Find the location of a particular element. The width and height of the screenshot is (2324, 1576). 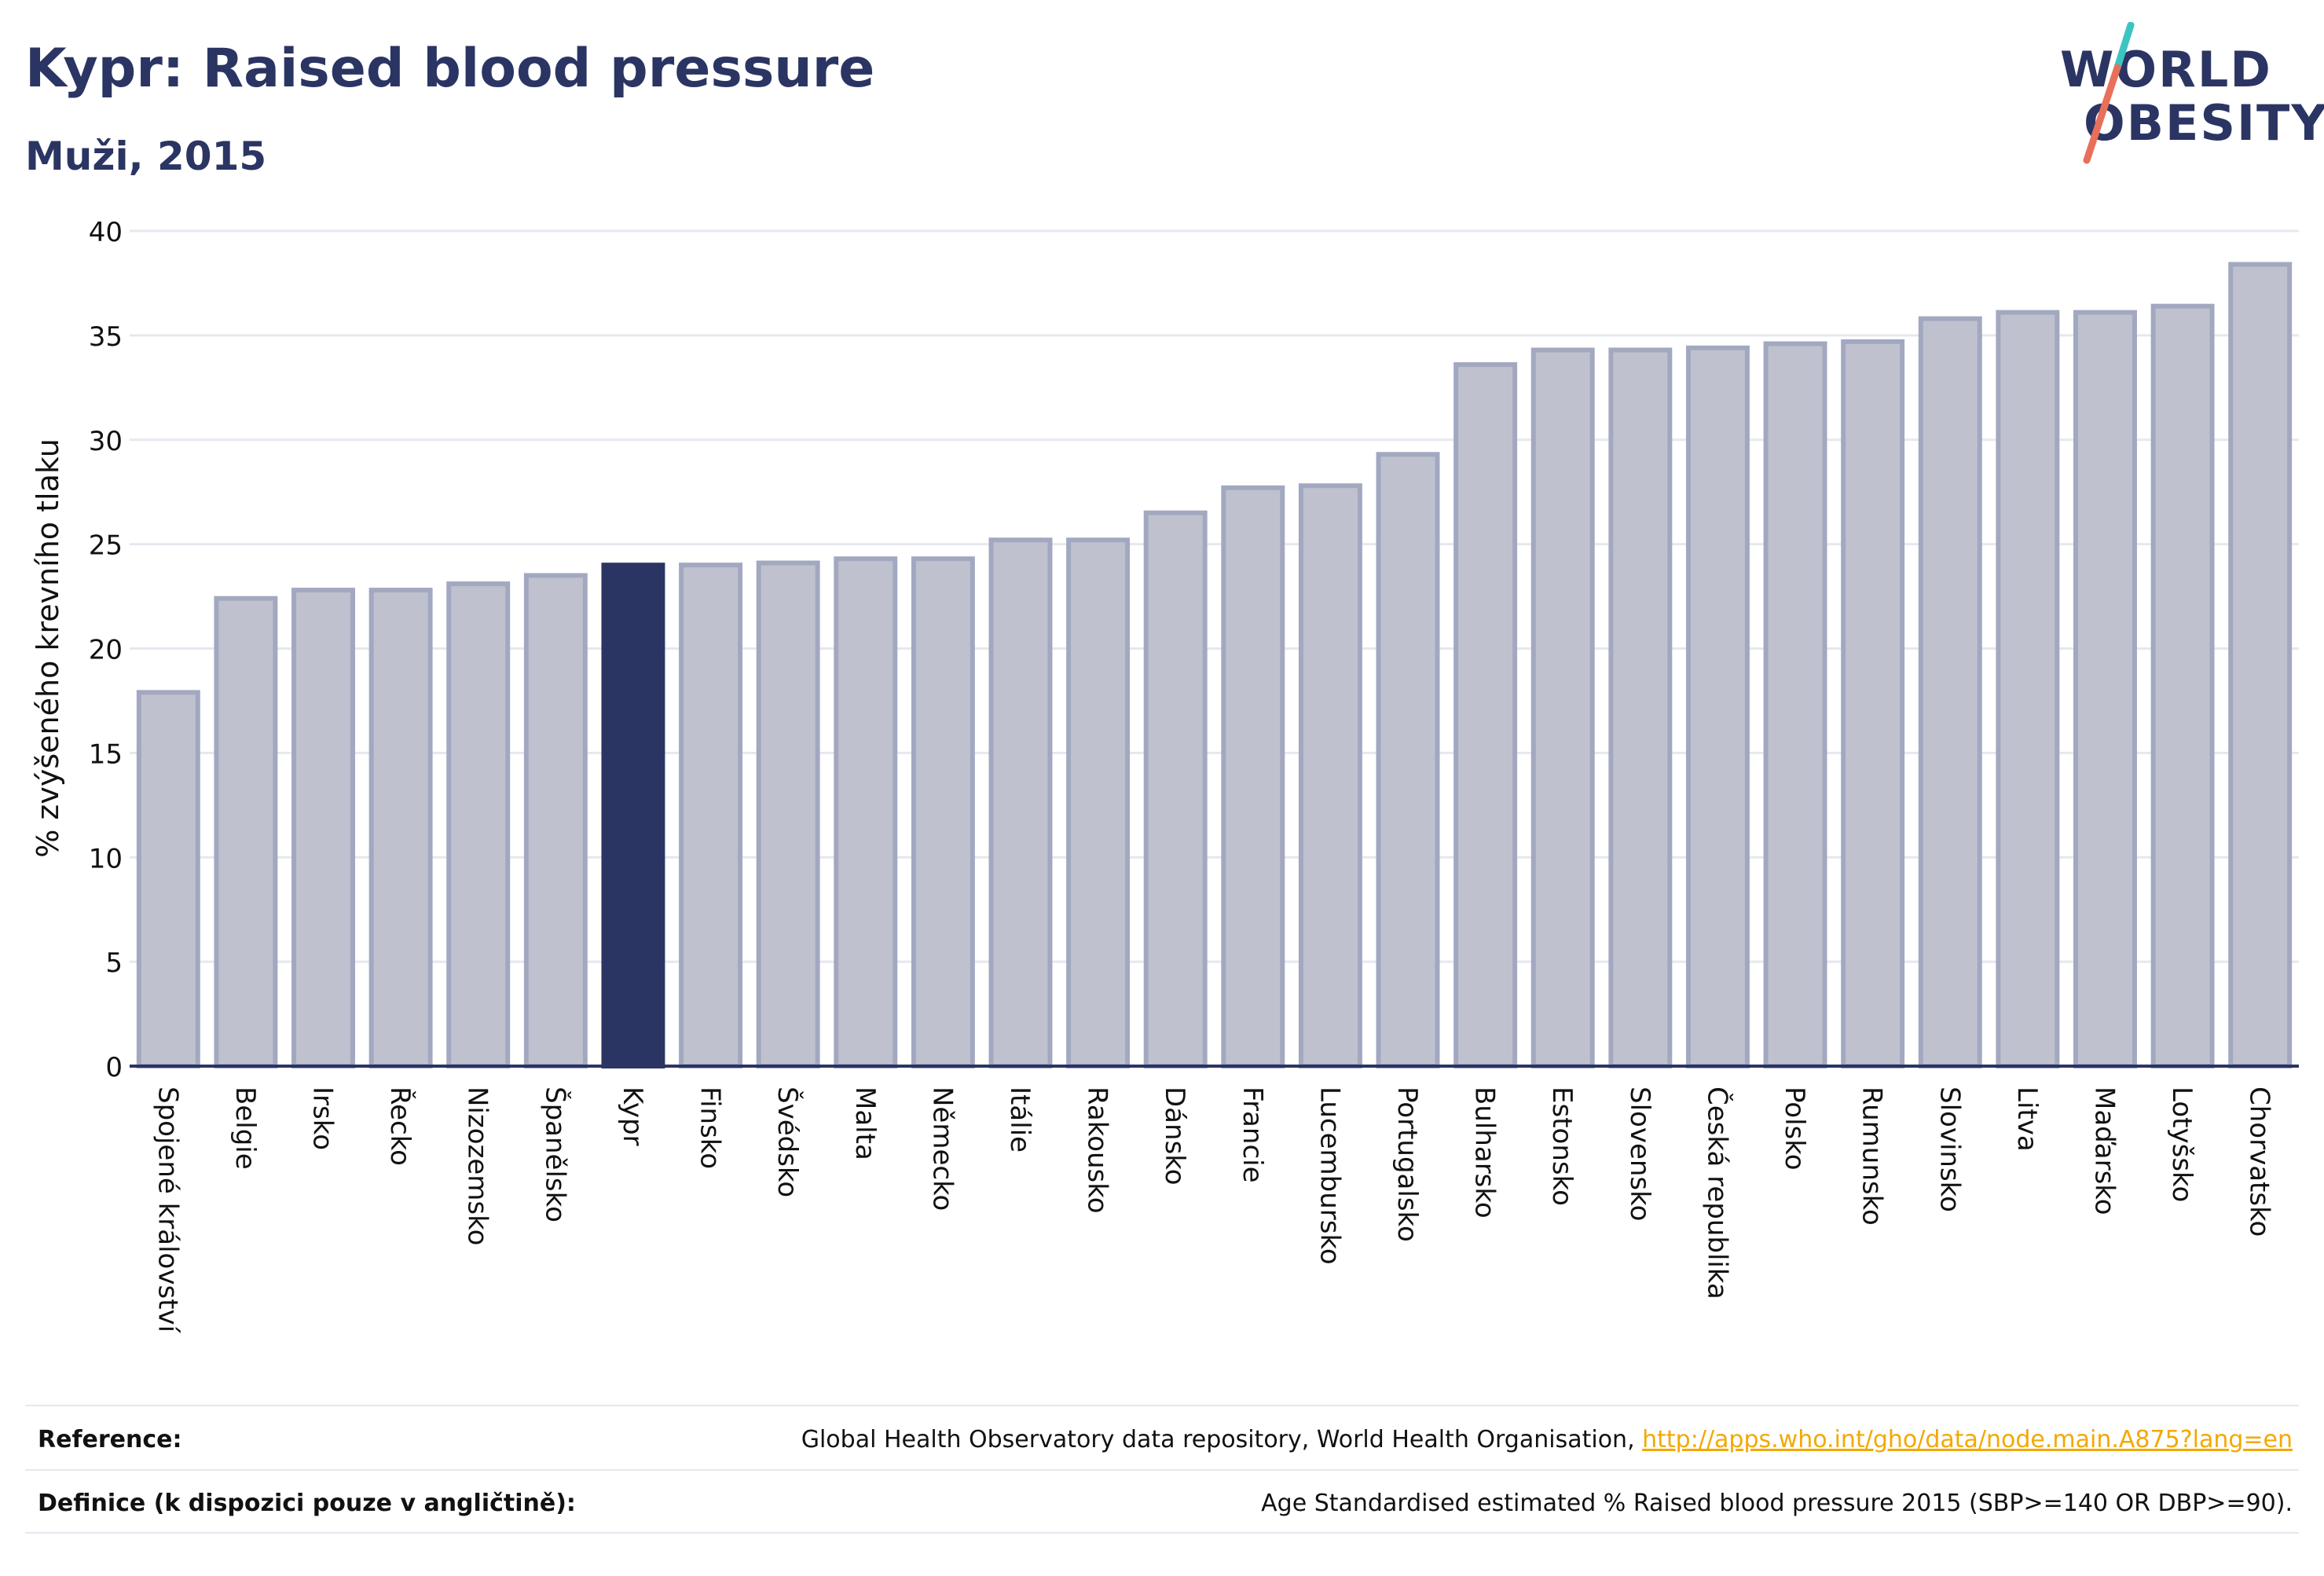

x-tick-label: Itálie is located at coordinates (1020, 1120).